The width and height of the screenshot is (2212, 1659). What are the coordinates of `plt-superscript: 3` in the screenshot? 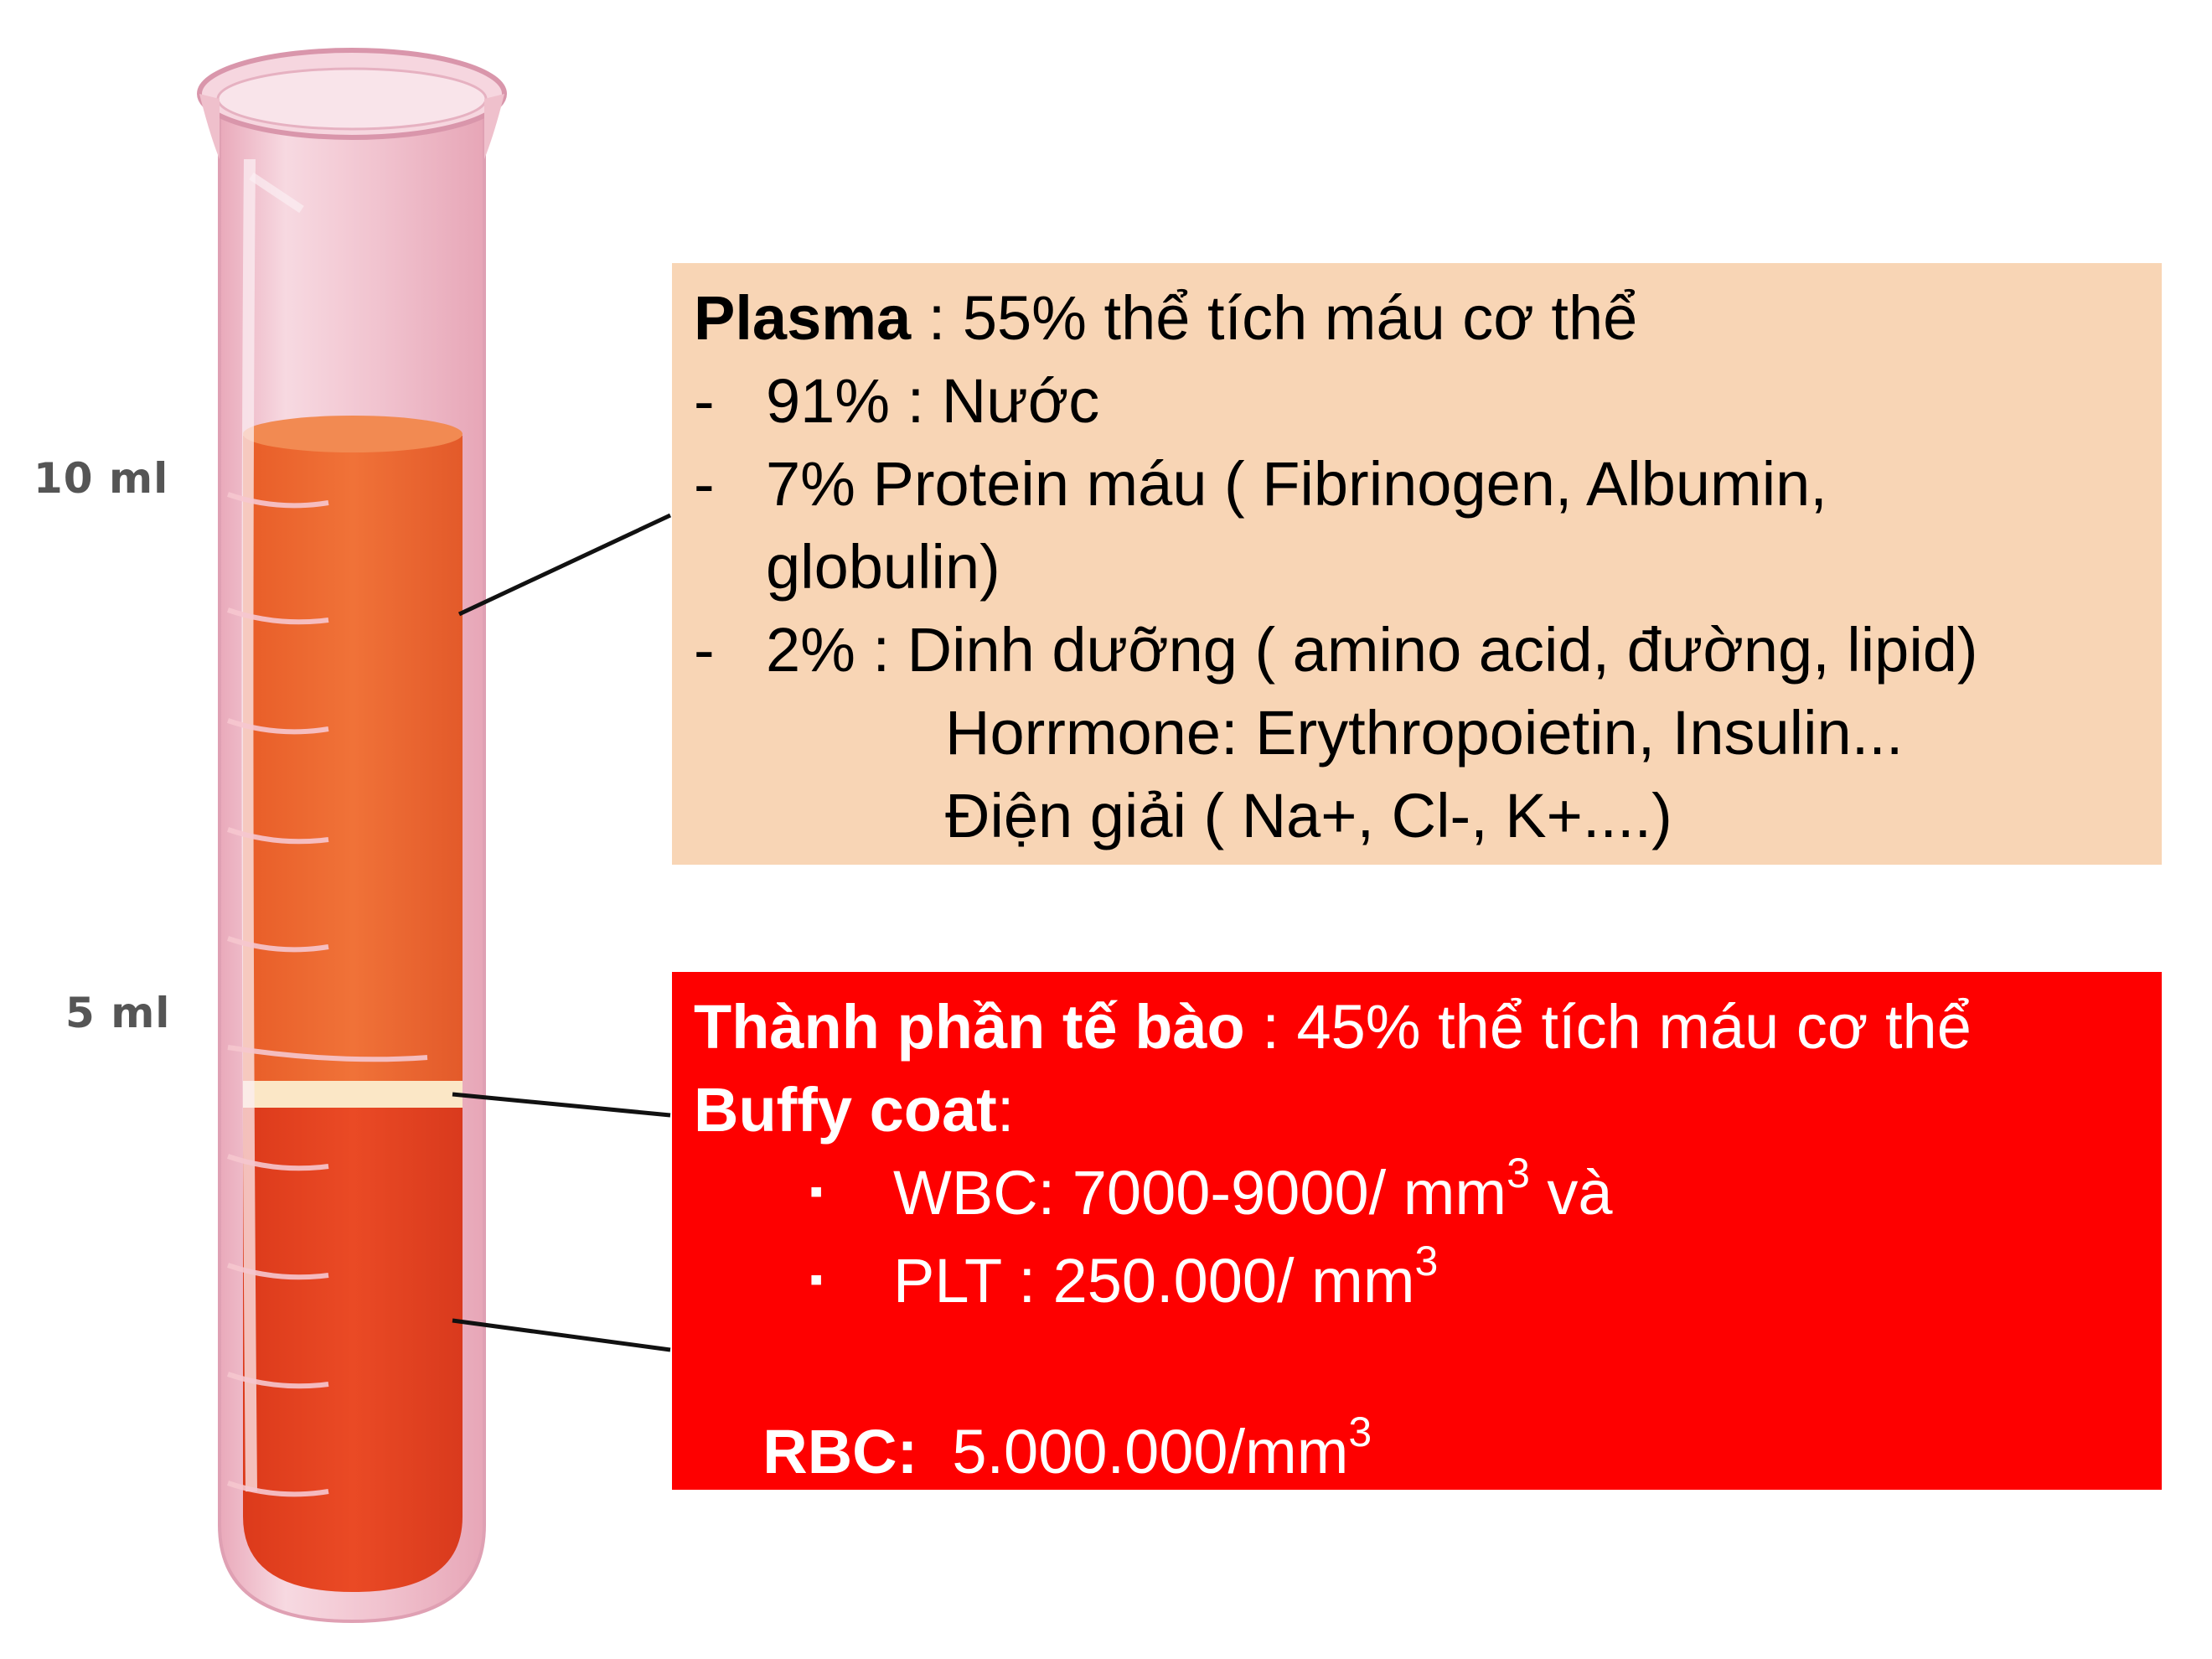 It's located at (1426, 1260).